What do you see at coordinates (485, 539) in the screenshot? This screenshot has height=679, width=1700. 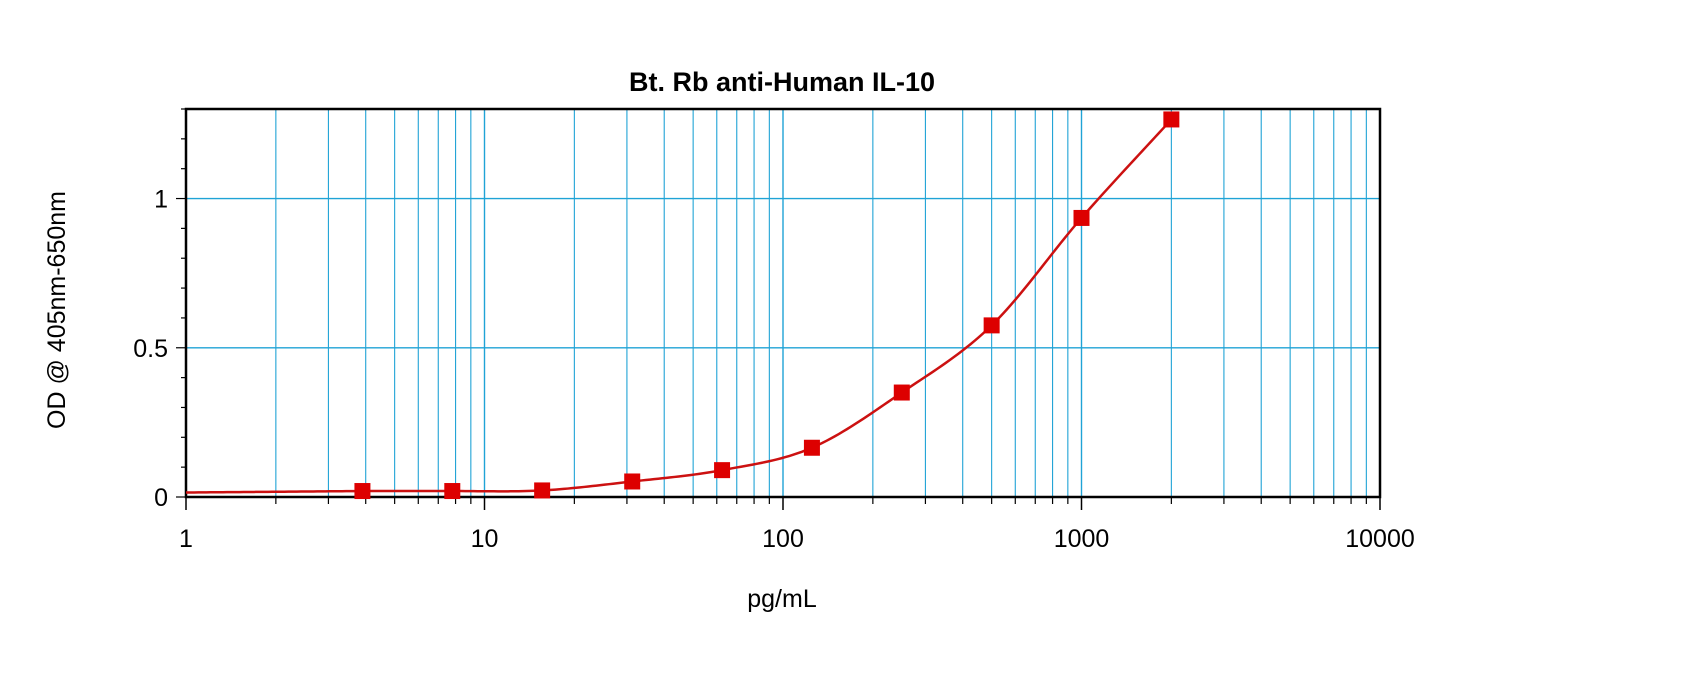 I see `x-tick-label: 10` at bounding box center [485, 539].